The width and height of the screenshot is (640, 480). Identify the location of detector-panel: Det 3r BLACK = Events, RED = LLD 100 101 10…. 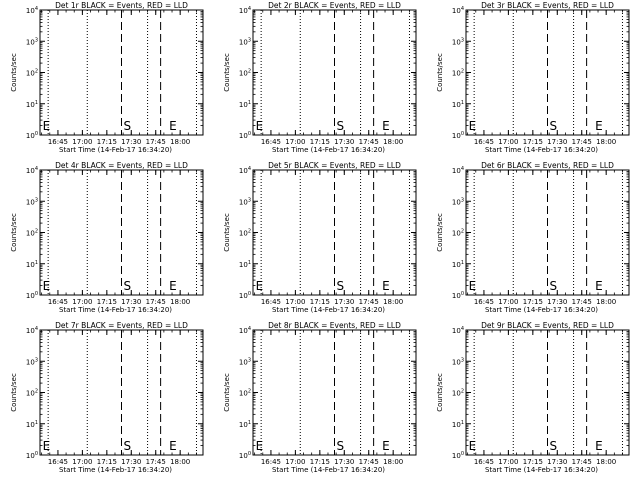
(533, 77).